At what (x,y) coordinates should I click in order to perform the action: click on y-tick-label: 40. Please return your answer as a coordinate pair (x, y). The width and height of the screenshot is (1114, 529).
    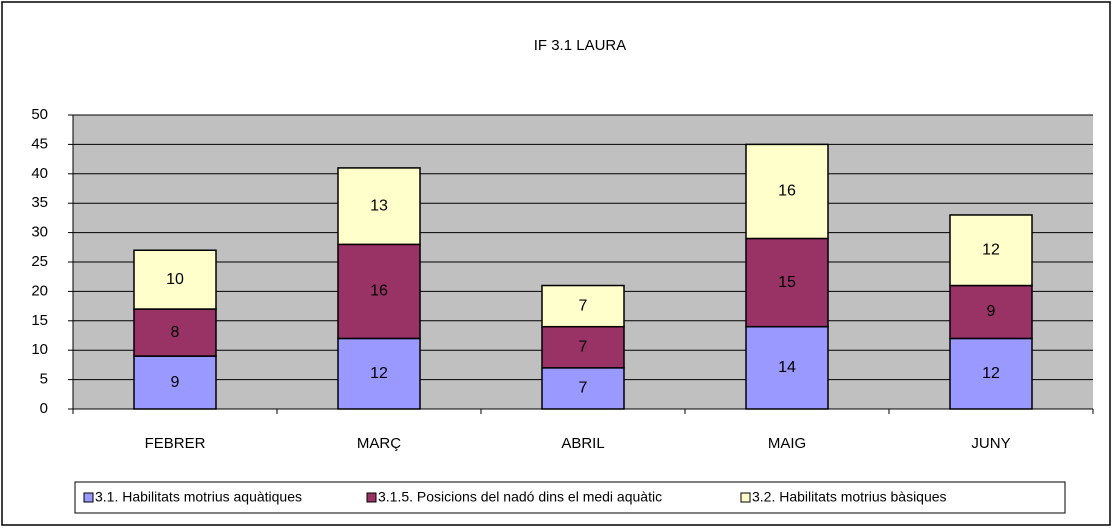
    Looking at the image, I should click on (39, 173).